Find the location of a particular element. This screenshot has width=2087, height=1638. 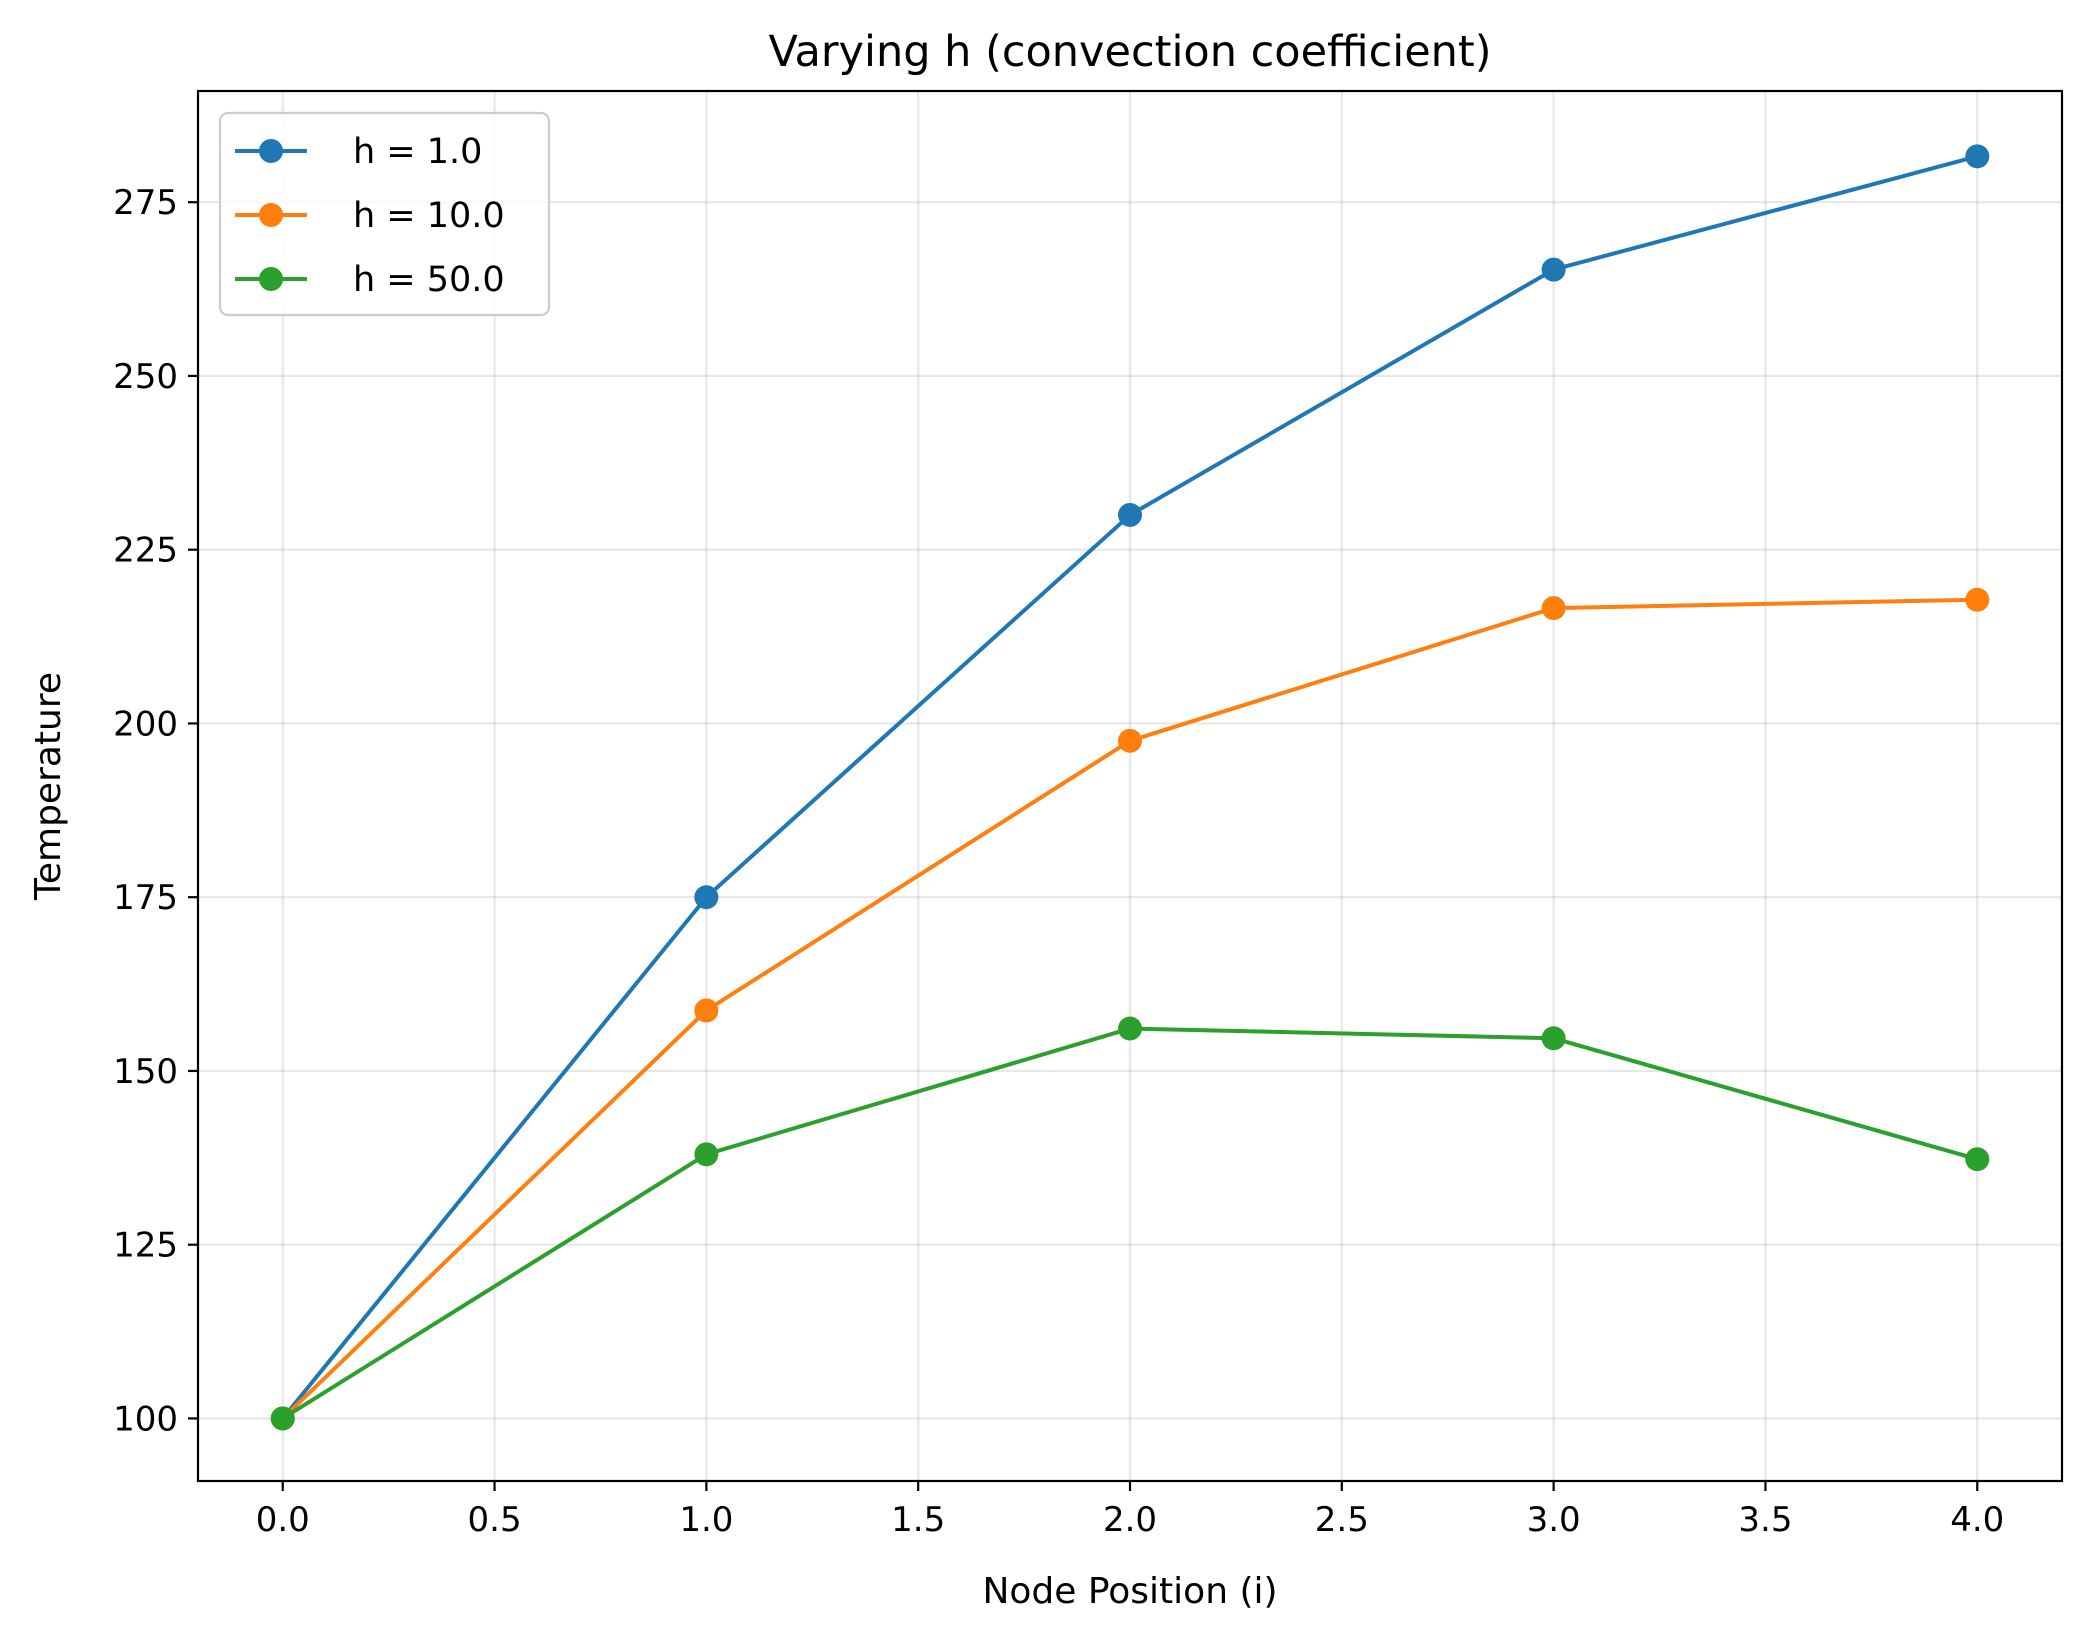

x-tick-label: 0.0 is located at coordinates (283, 1520).